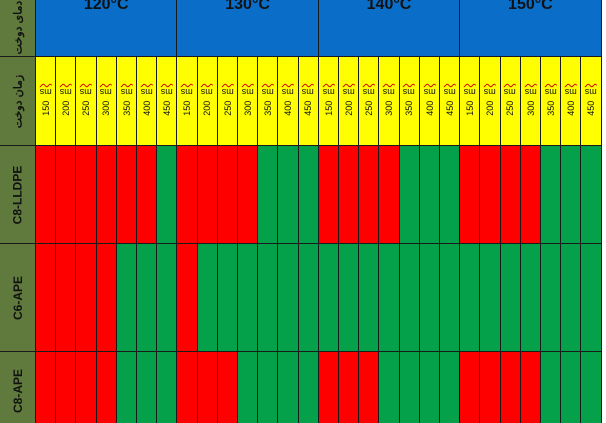 The width and height of the screenshot is (606, 423). I want to click on temperature-label: 120°C, so click(106, 6).